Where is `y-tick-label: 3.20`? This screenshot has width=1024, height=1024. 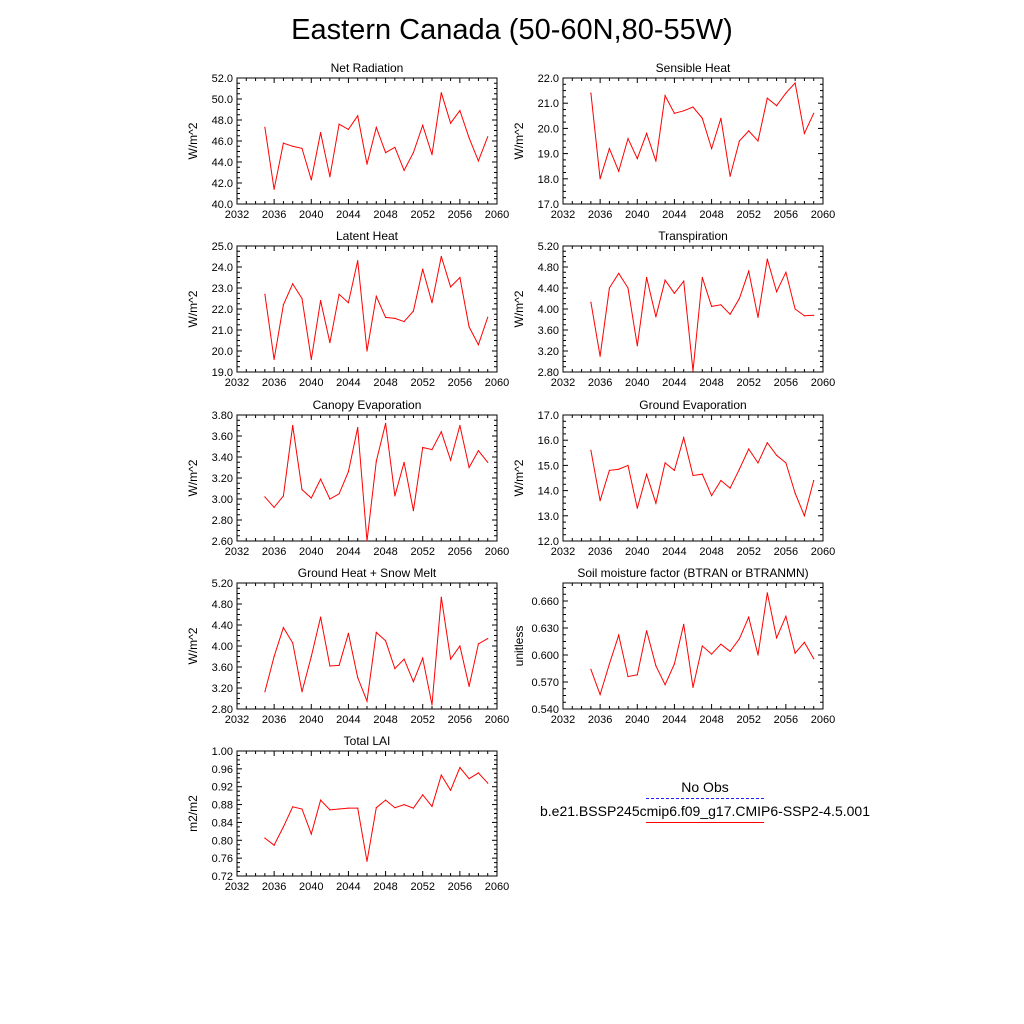
y-tick-label: 3.20 is located at coordinates (222, 689).